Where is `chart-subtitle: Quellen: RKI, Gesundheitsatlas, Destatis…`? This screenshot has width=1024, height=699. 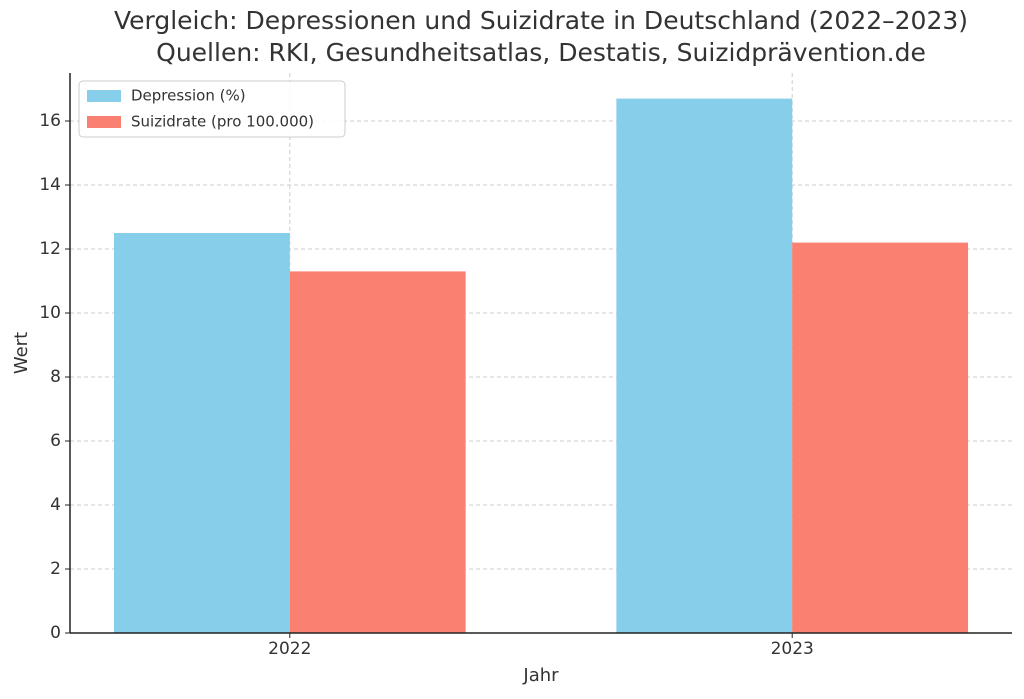 chart-subtitle: Quellen: RKI, Gesundheitsatlas, Destatis… is located at coordinates (541, 52).